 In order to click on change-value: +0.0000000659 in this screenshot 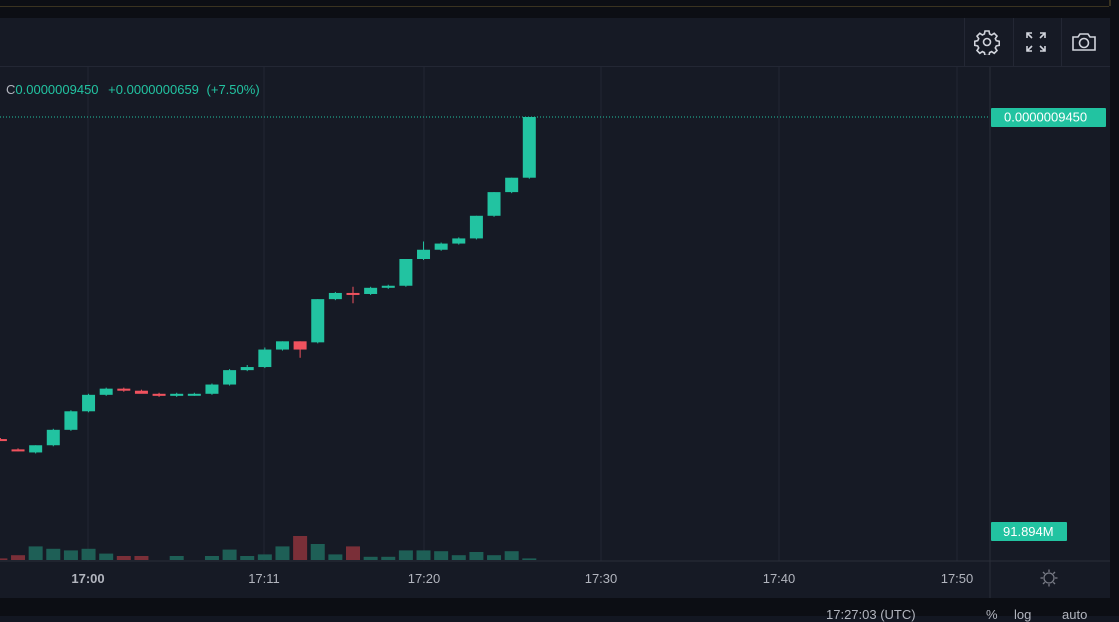, I will do `click(153, 89)`.